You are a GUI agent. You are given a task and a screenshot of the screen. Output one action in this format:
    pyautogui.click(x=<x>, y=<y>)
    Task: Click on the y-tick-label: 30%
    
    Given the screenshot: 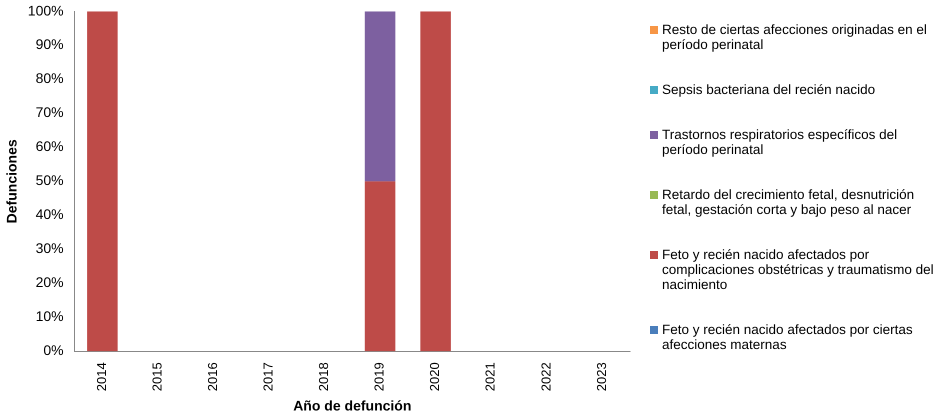 What is the action you would take?
    pyautogui.click(x=50, y=248)
    